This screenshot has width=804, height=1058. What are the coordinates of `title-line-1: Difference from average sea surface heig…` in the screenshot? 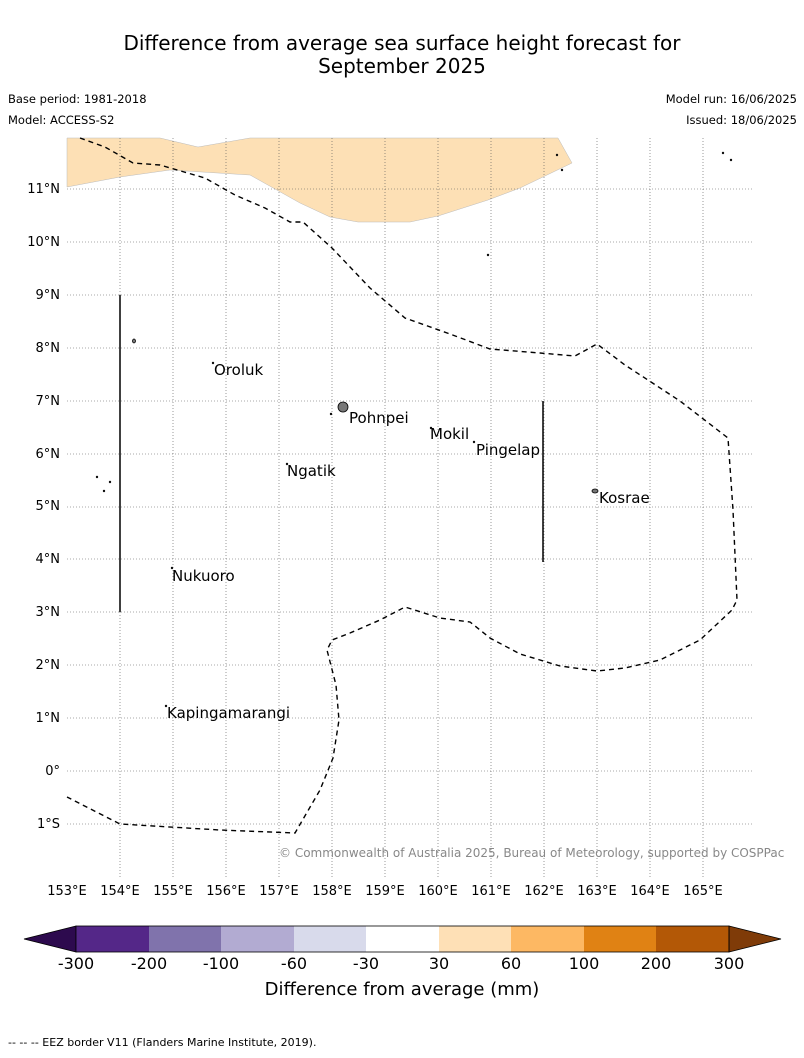 It's located at (402, 43).